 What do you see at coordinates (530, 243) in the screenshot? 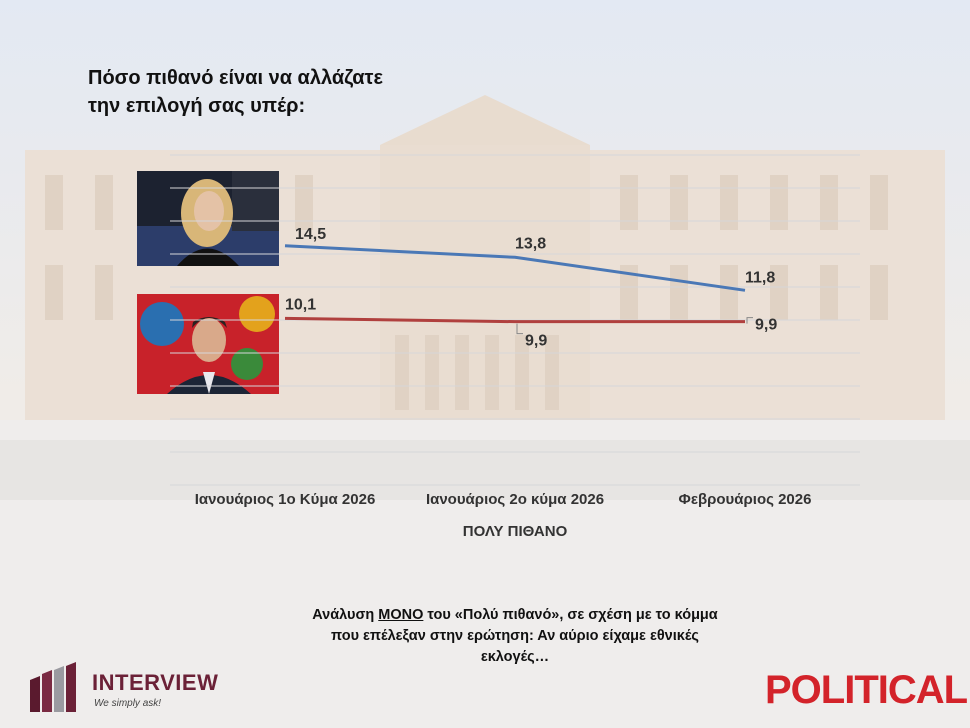
I see `data-label-1-2: 13,8` at bounding box center [530, 243].